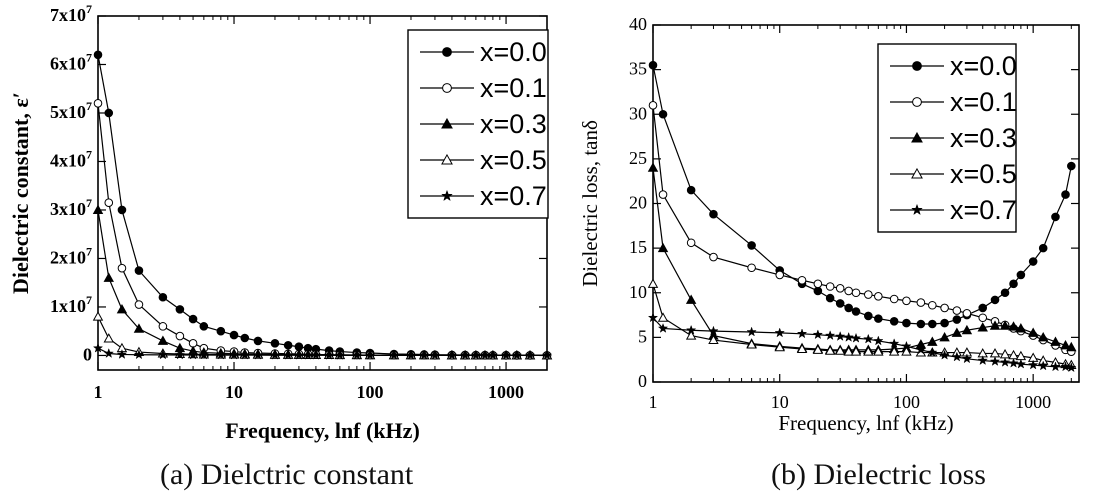  I want to click on caption-dielectric-loss: (b) Dielectric loss, so click(878, 474).